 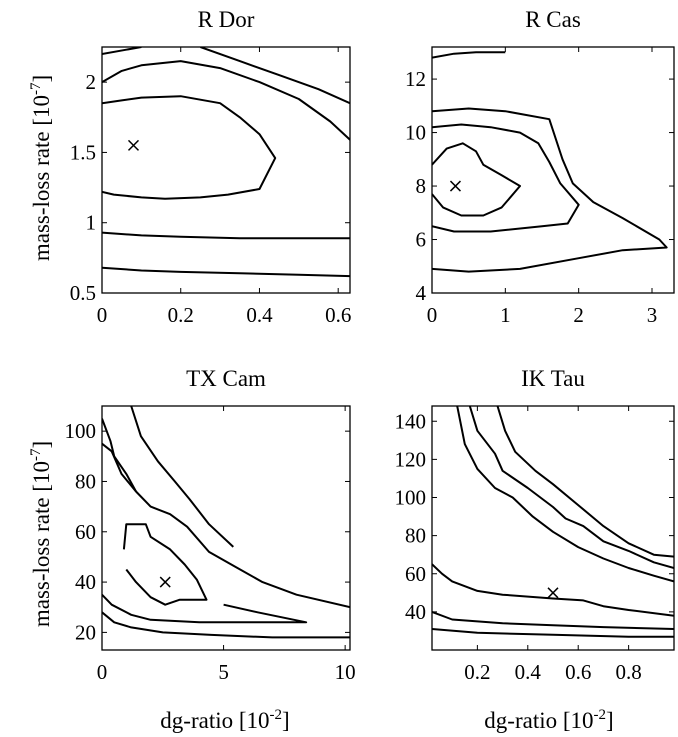 What do you see at coordinates (223, 672) in the screenshot?
I see `x-tick-label: 5` at bounding box center [223, 672].